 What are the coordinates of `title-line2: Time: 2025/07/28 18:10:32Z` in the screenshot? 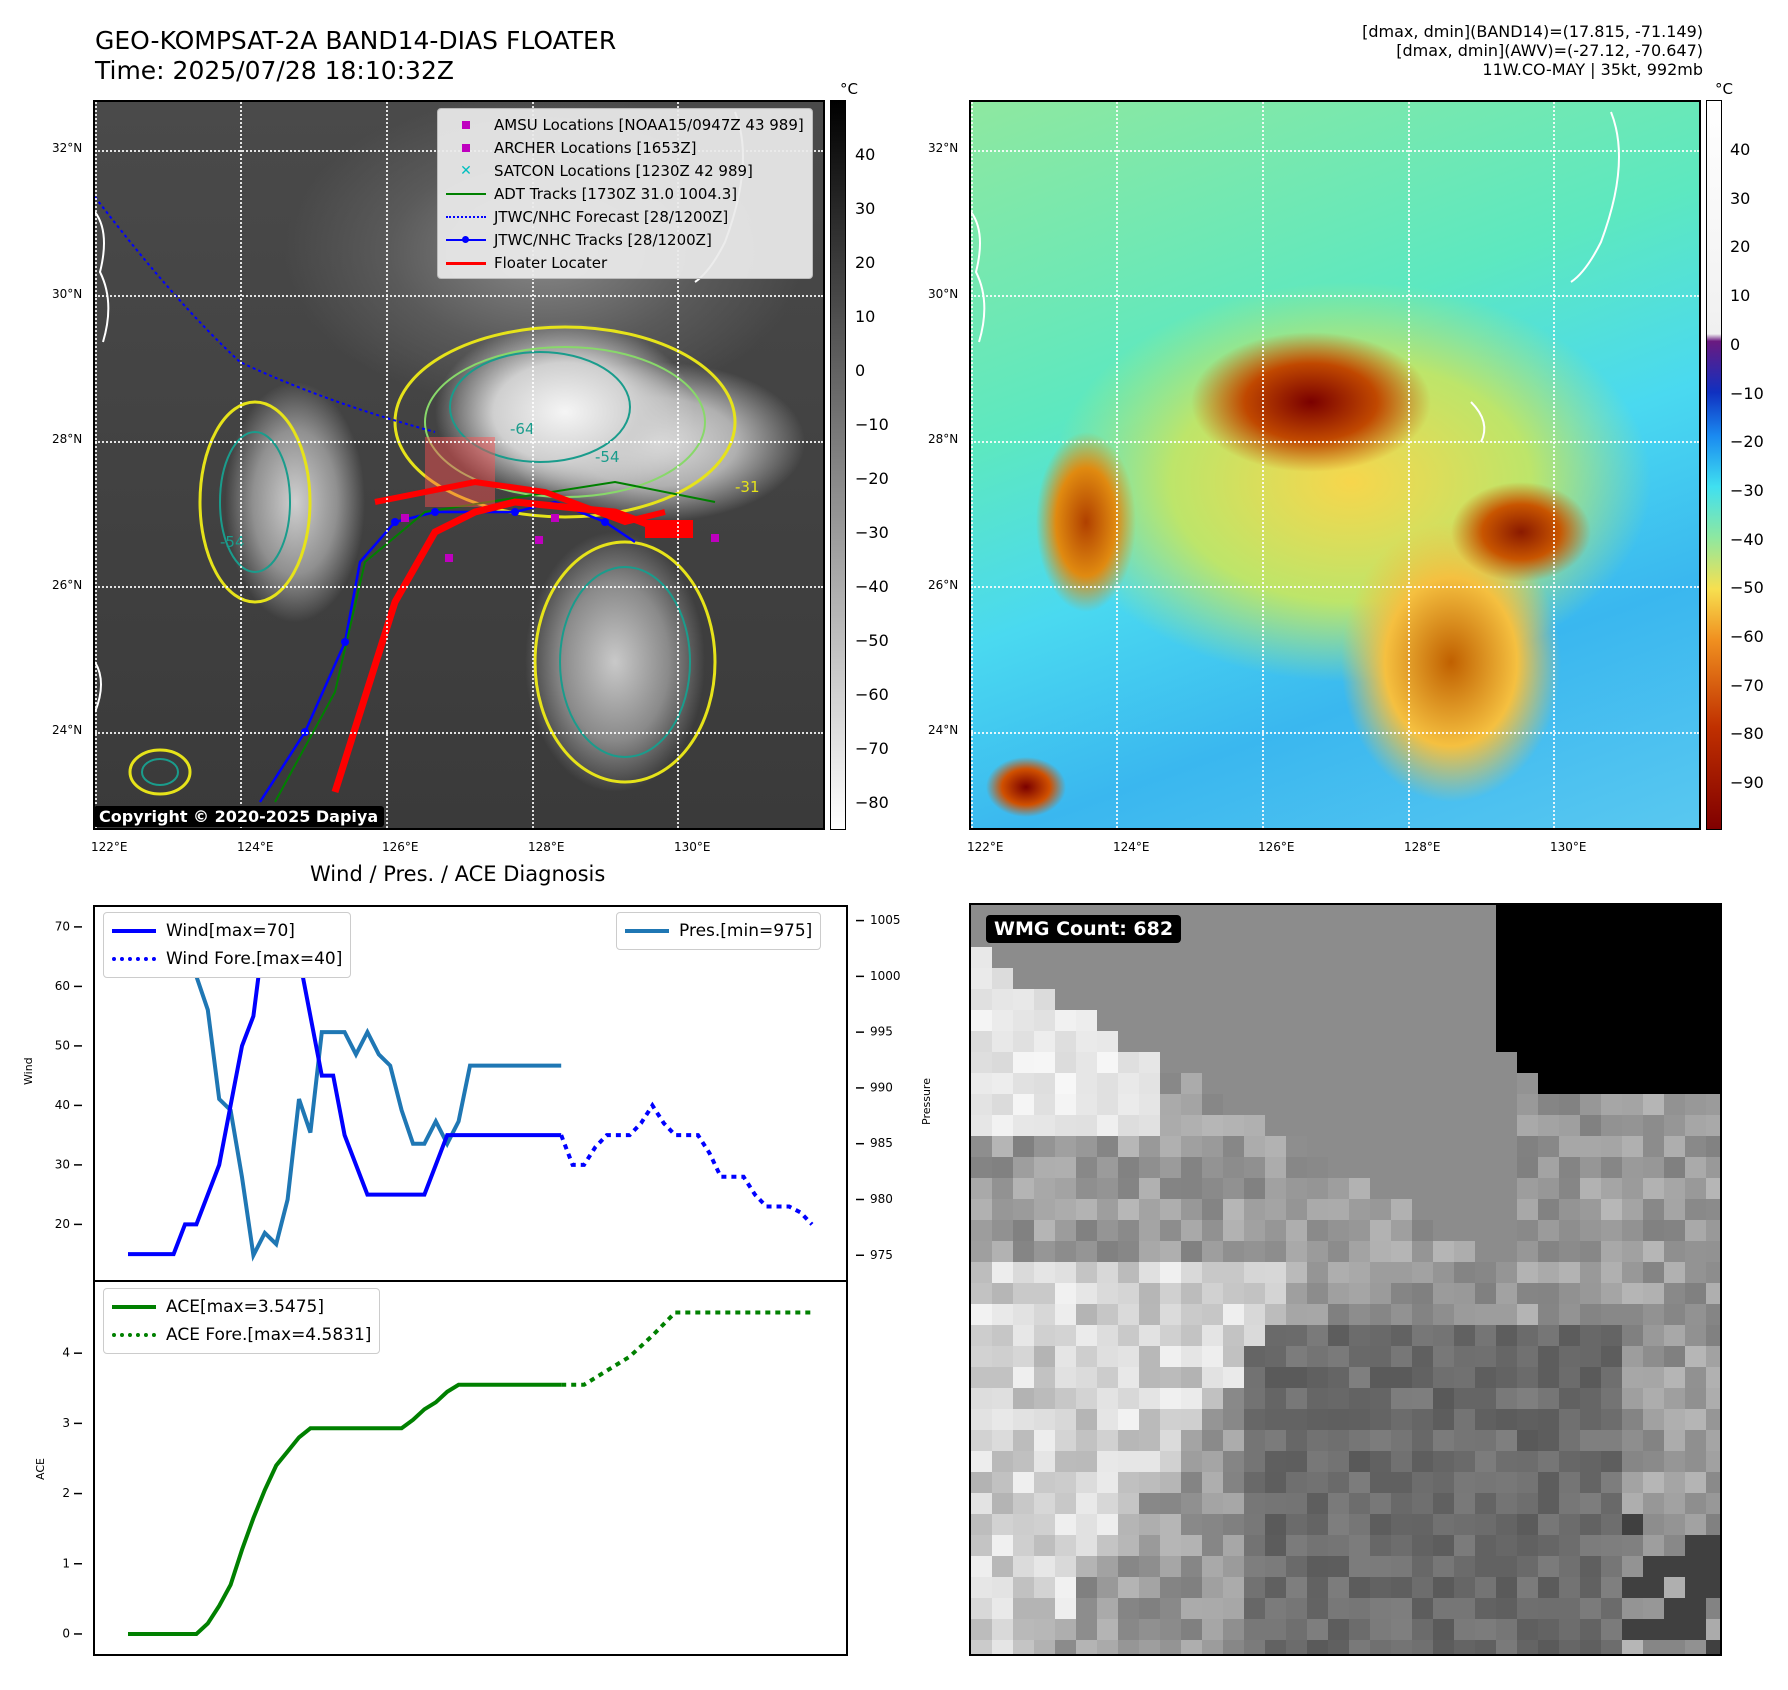 It's located at (274, 70).